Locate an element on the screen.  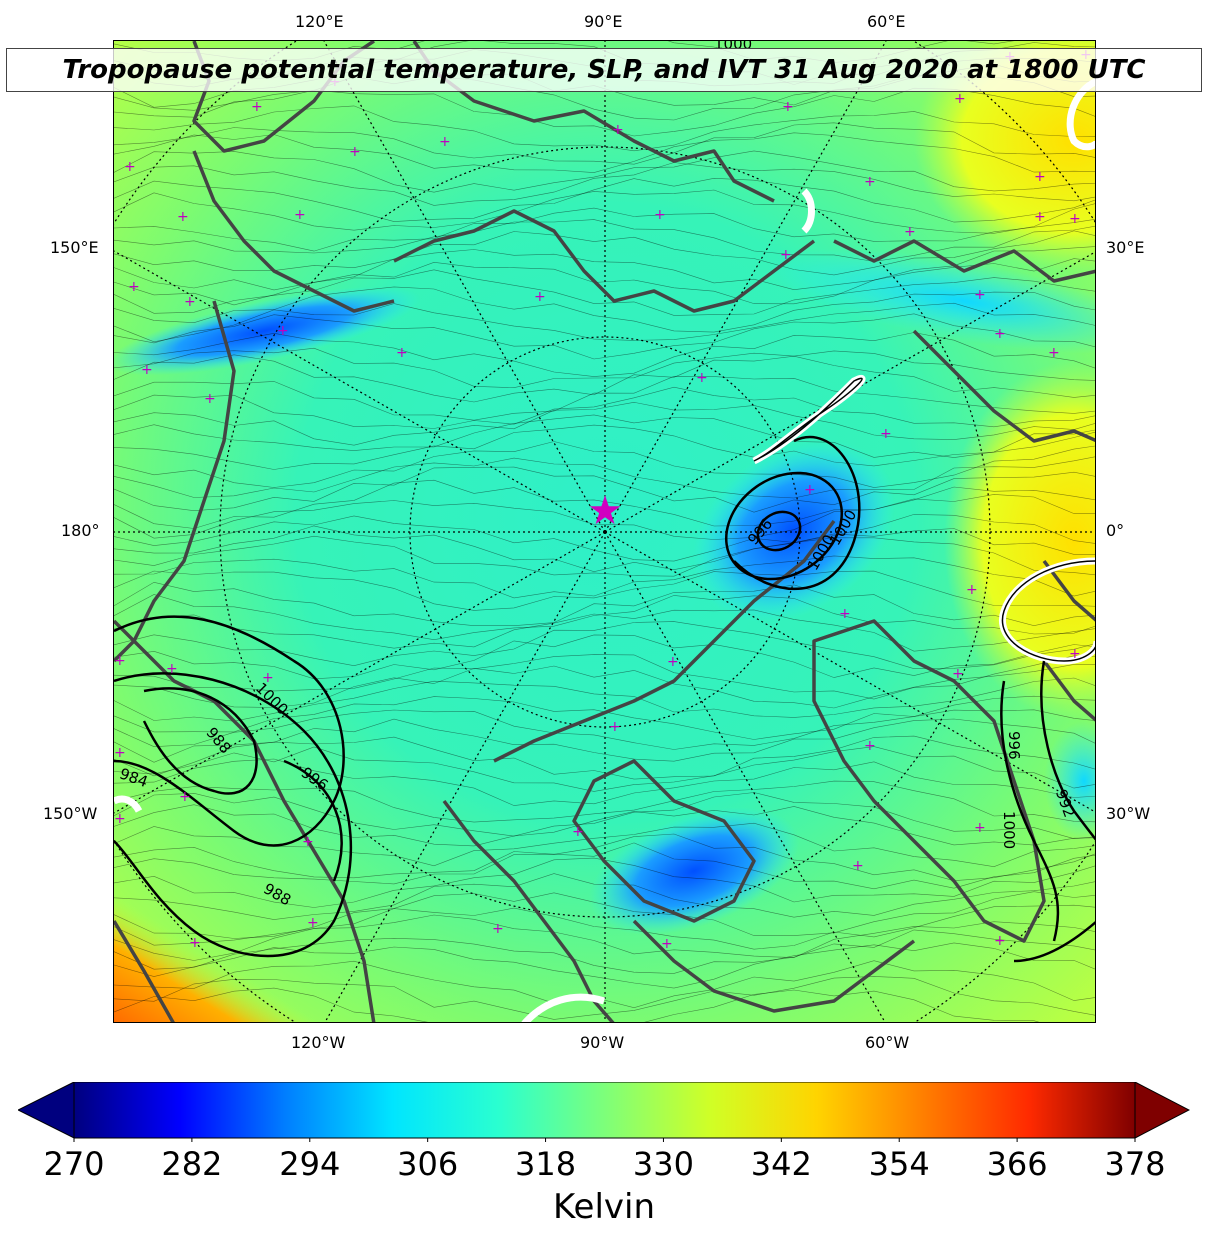
colorbar-gradient is located at coordinates (604, 1110).